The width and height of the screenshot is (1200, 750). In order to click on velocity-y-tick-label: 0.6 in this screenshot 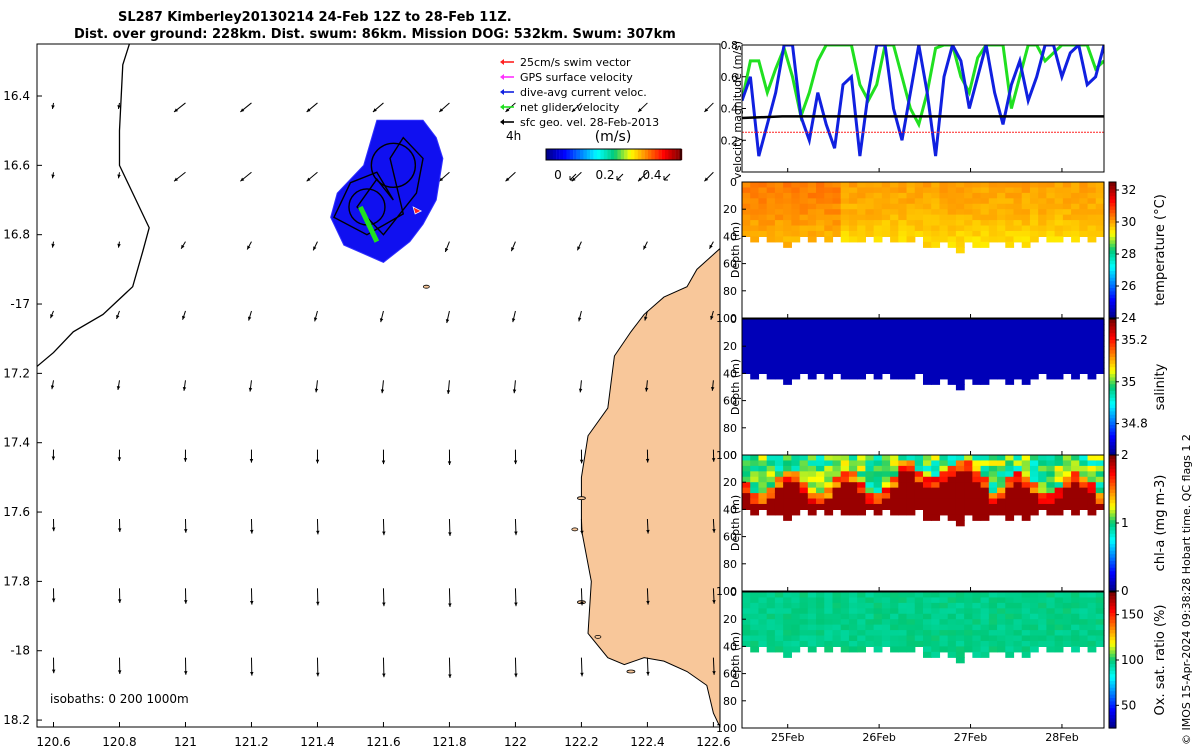, I will do `click(730, 77)`.